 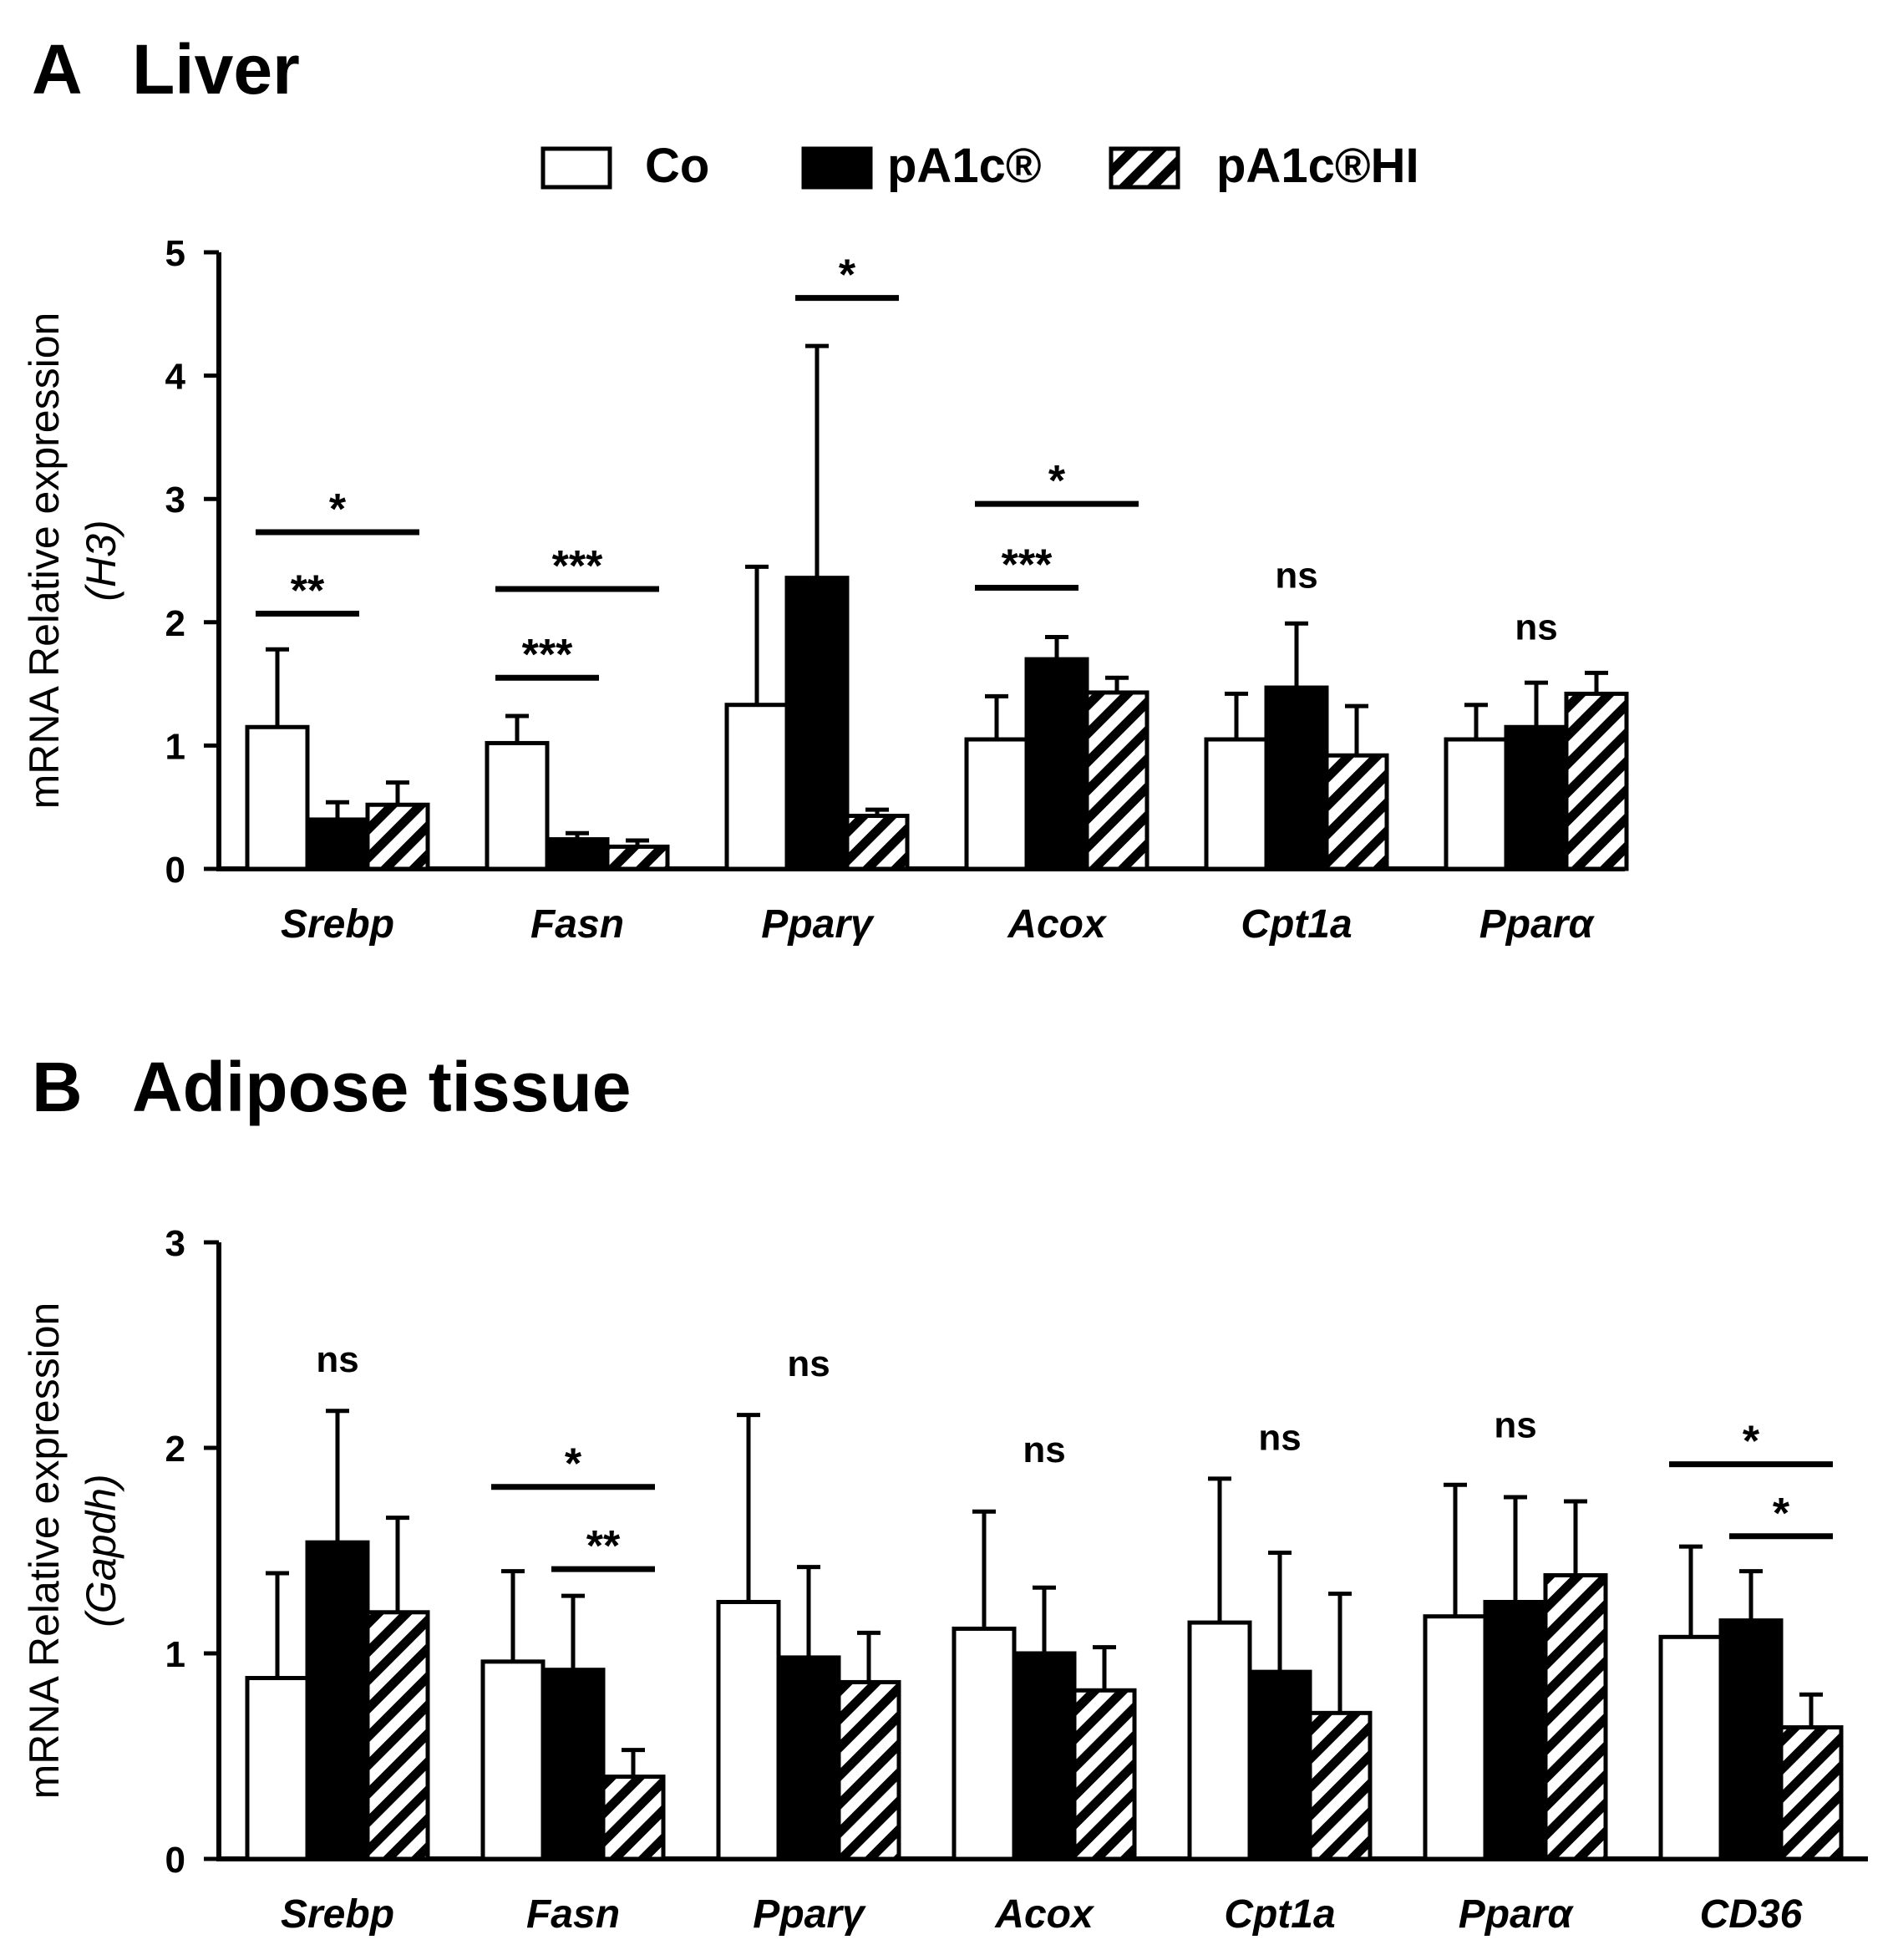 I want to click on panel-a-title: Liver, so click(x=216, y=69).